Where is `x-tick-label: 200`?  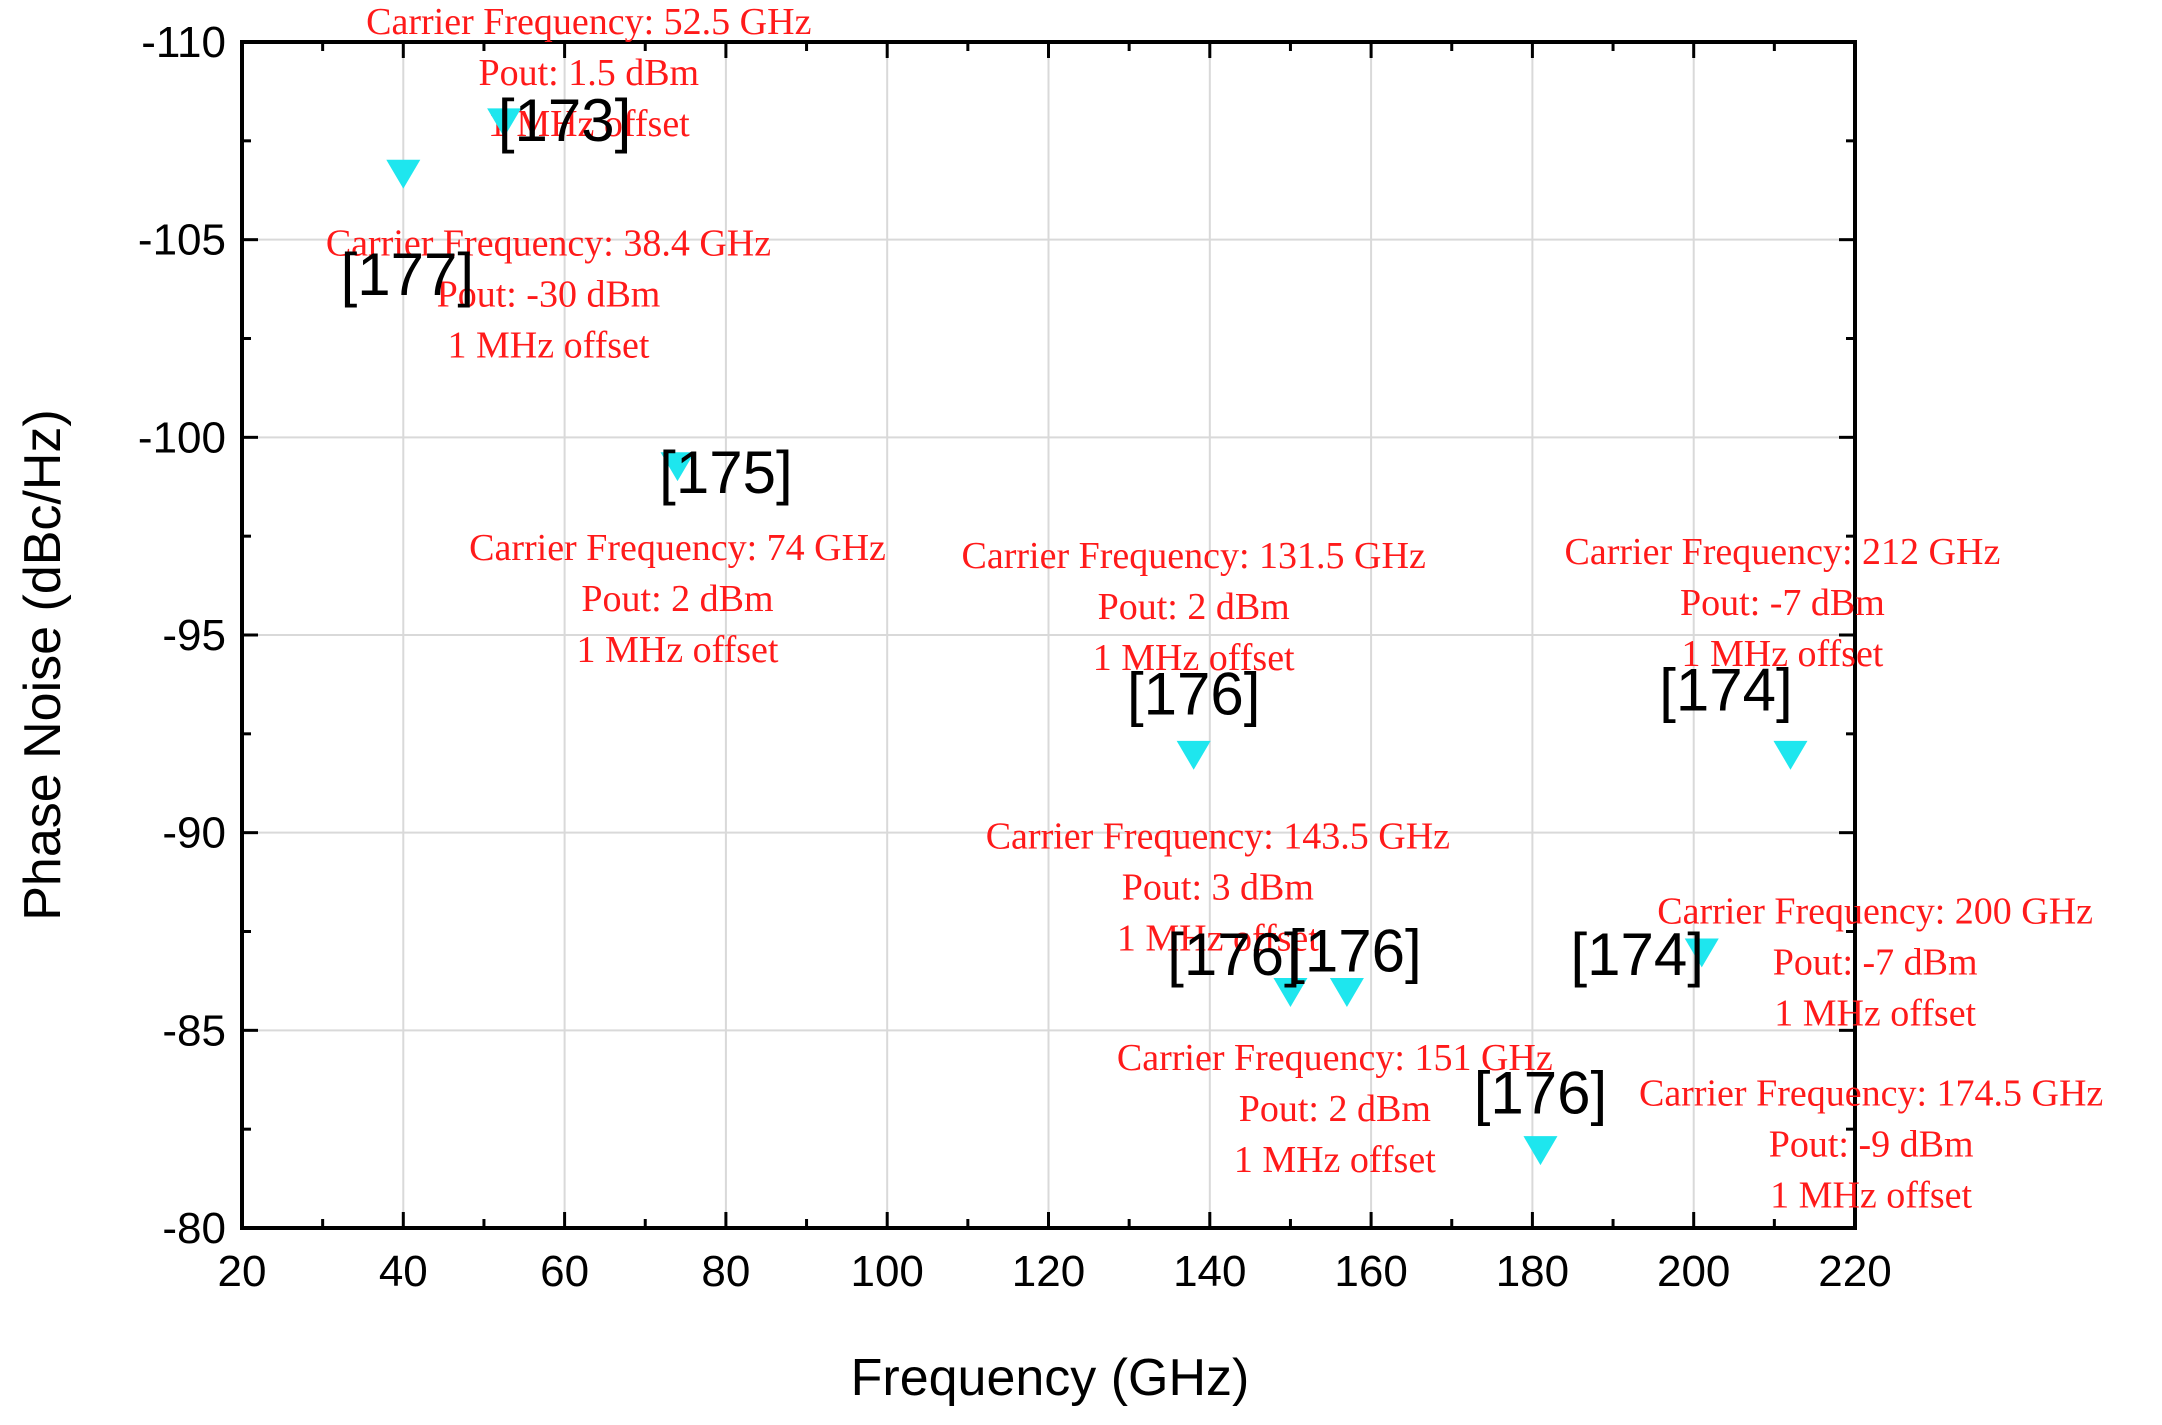 x-tick-label: 200 is located at coordinates (1693, 1271).